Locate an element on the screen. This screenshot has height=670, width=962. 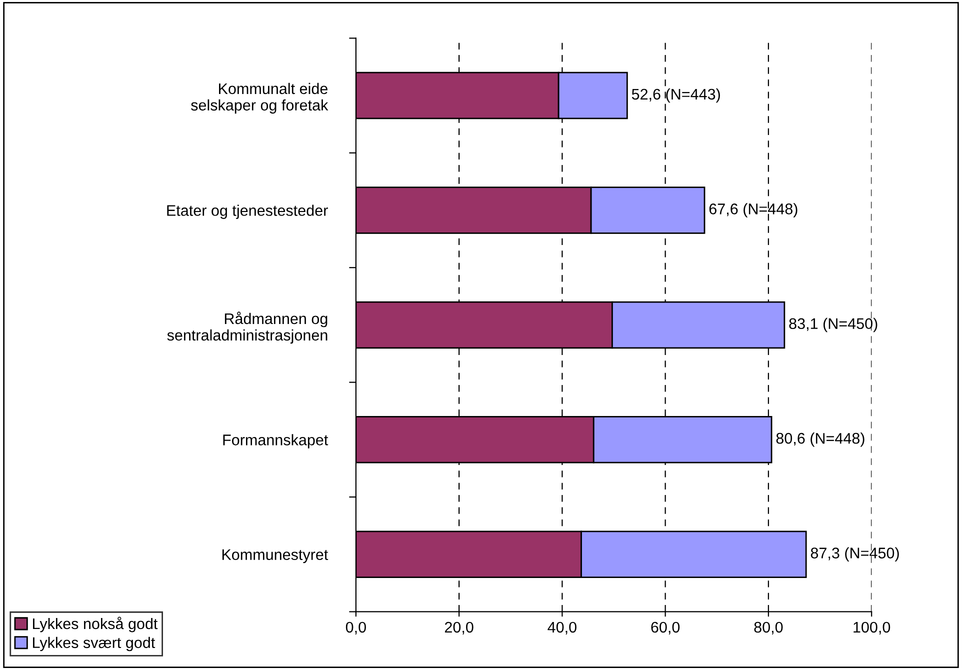
legend-label: Lykkes nokså godt is located at coordinates (95, 624).